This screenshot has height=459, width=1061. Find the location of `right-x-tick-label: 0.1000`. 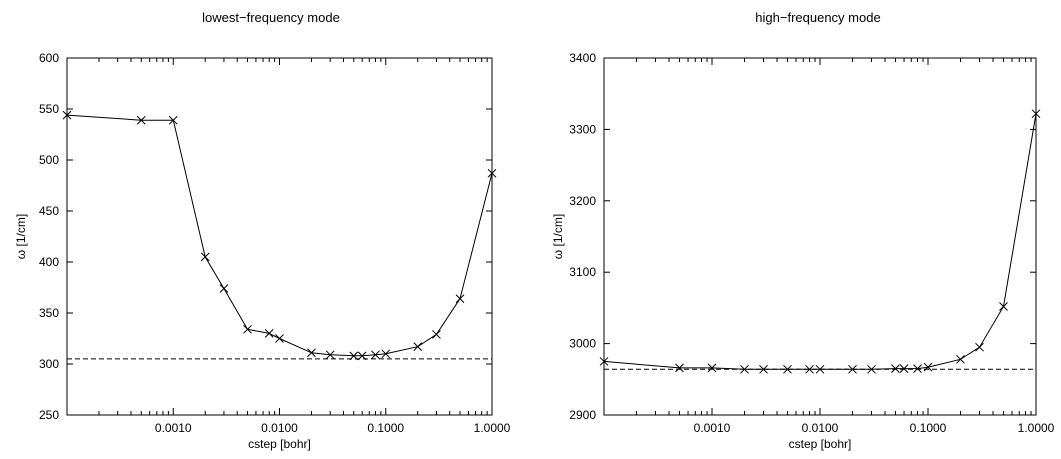

right-x-tick-label: 0.1000 is located at coordinates (928, 428).